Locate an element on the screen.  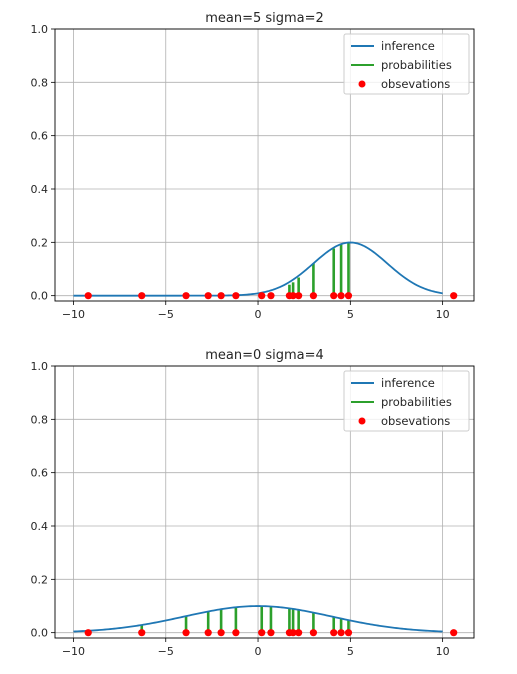
chart-title: mean=5 sigma=2 is located at coordinates (264, 18).